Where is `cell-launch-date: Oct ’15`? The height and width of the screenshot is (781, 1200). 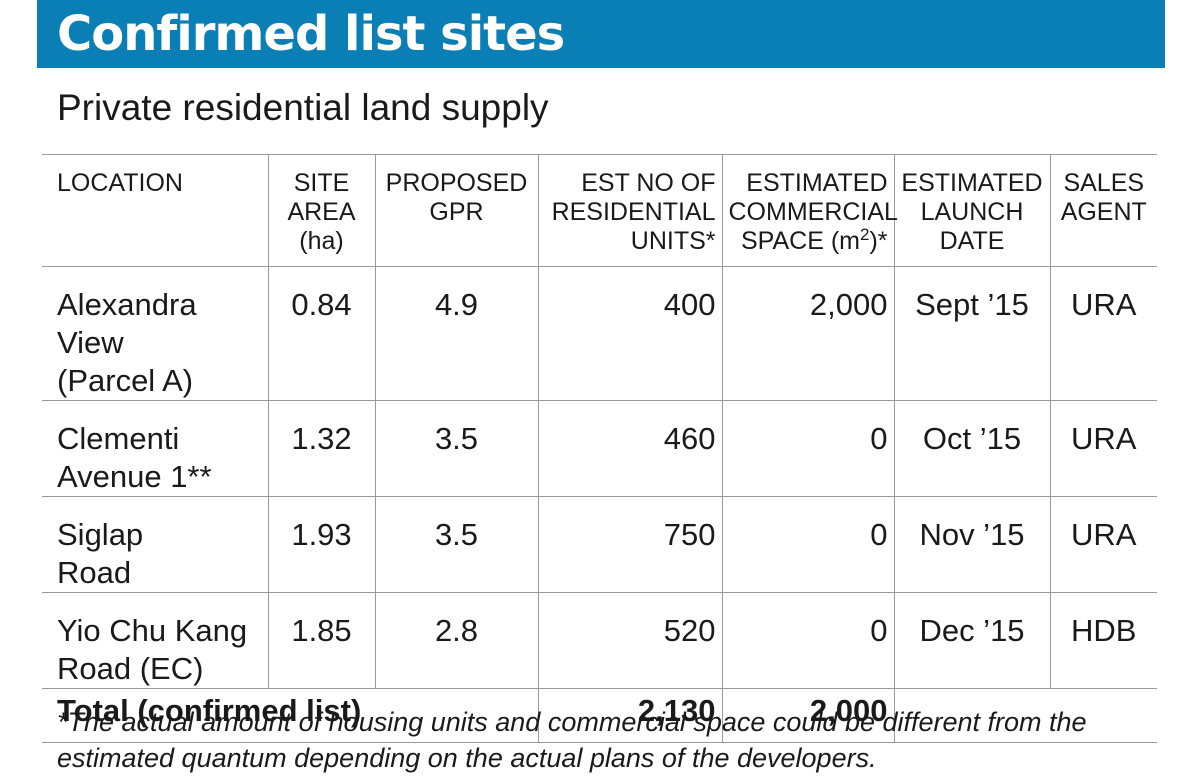
cell-launch-date: Oct ’15 is located at coordinates (971, 448).